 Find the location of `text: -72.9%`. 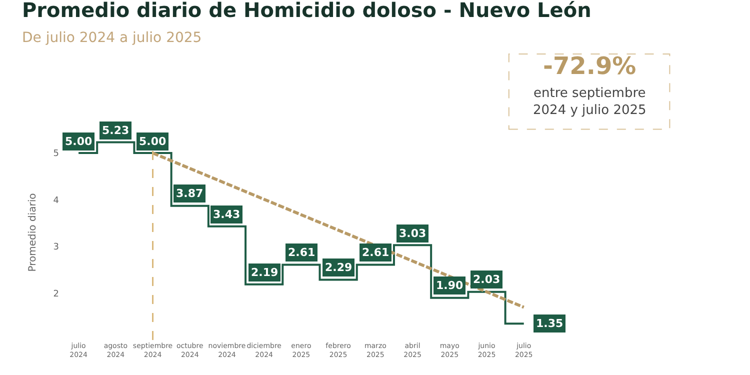

text: -72.9% is located at coordinates (589, 66).